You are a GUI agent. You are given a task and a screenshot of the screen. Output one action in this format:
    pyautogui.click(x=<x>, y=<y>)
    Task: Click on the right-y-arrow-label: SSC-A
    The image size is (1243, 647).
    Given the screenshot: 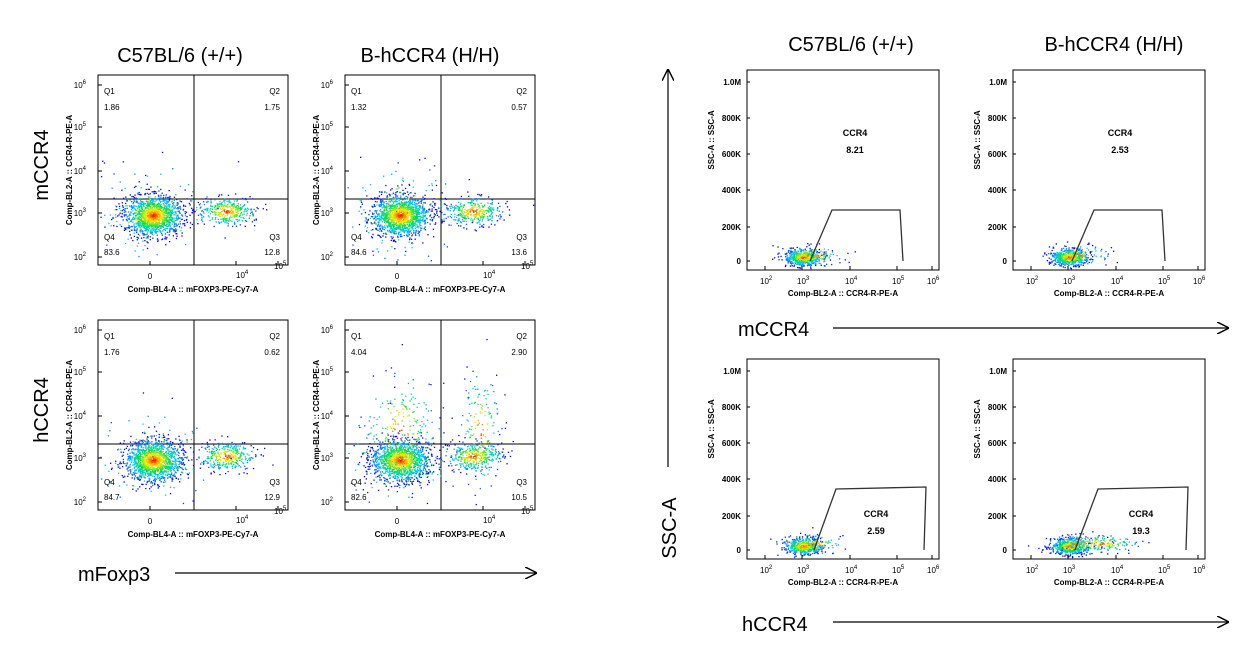 What is the action you would take?
    pyautogui.click(x=670, y=528)
    